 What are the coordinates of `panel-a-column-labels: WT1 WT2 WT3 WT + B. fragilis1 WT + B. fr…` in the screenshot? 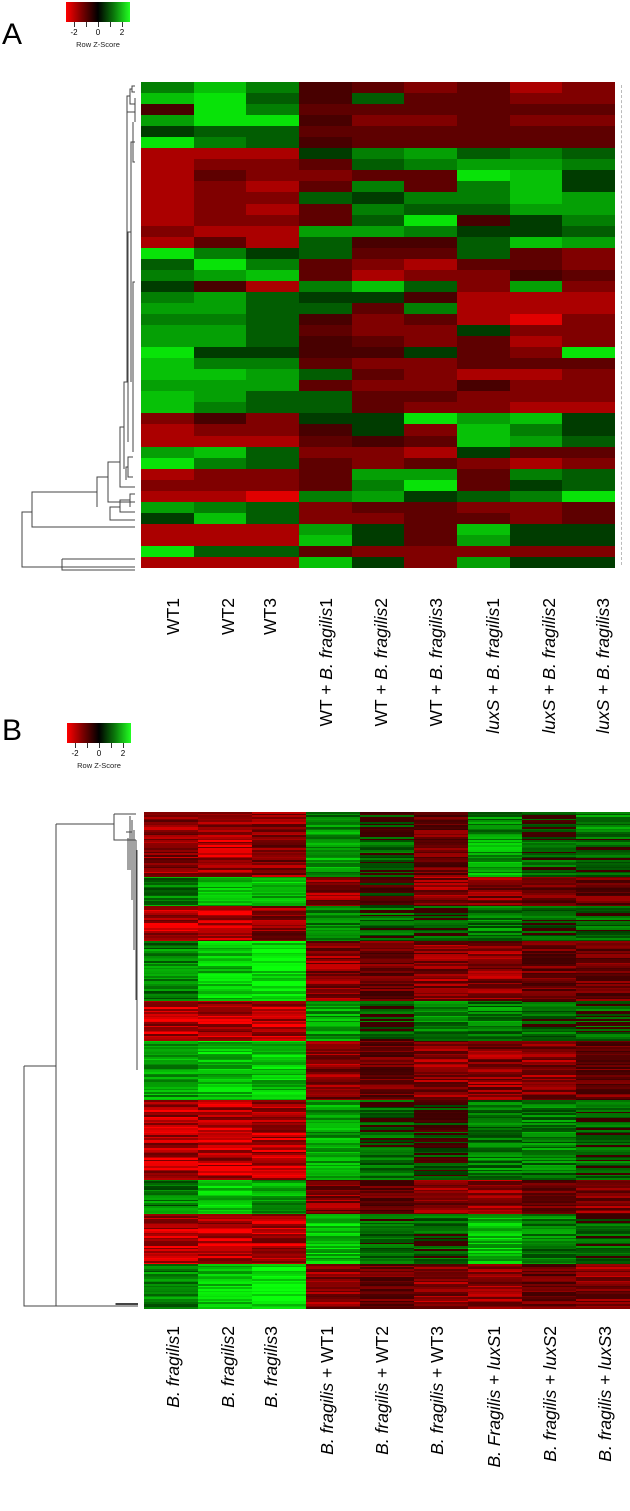 It's located at (378, 688).